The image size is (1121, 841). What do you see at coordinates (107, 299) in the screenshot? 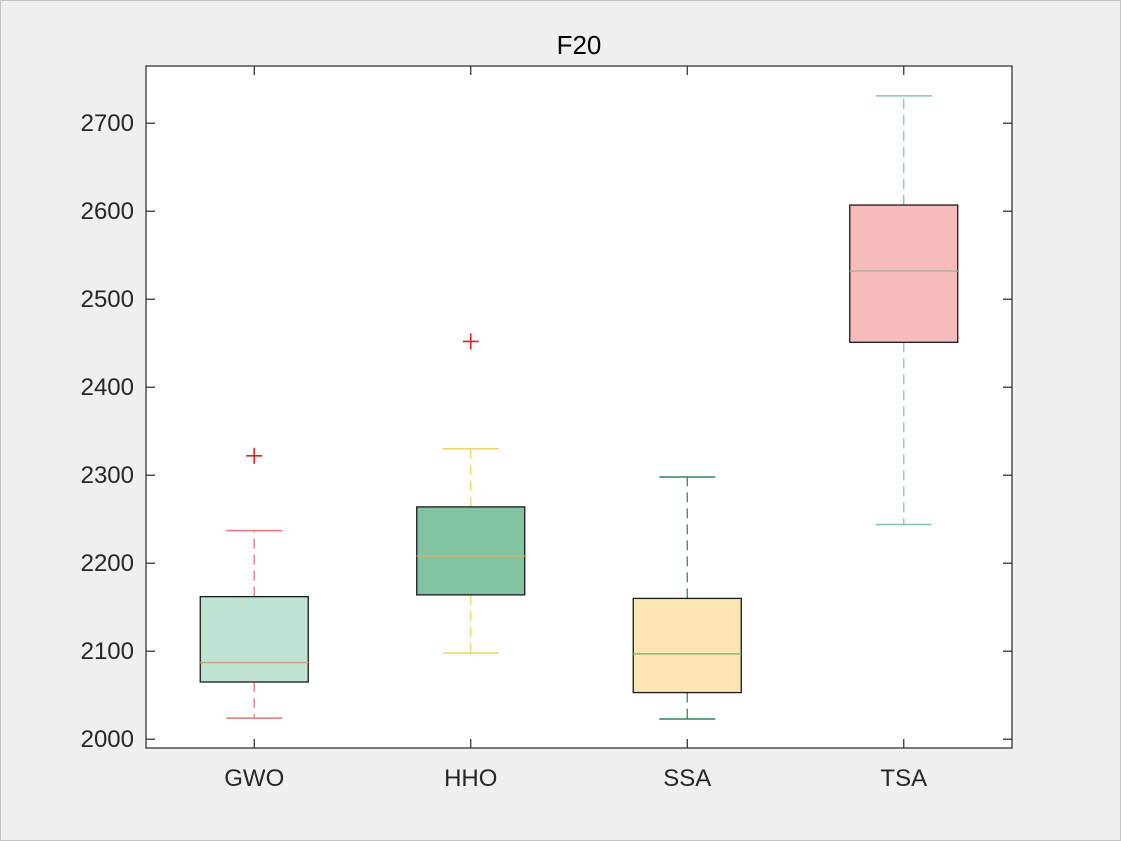
I see `y-tick-label: 2500` at bounding box center [107, 299].